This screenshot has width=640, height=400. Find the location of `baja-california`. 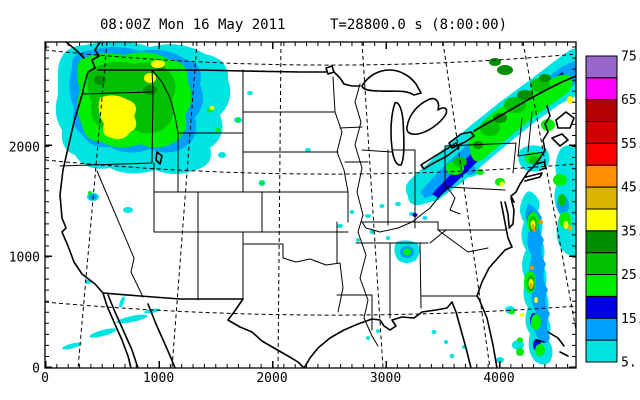

baja-california is located at coordinates (120, 330).